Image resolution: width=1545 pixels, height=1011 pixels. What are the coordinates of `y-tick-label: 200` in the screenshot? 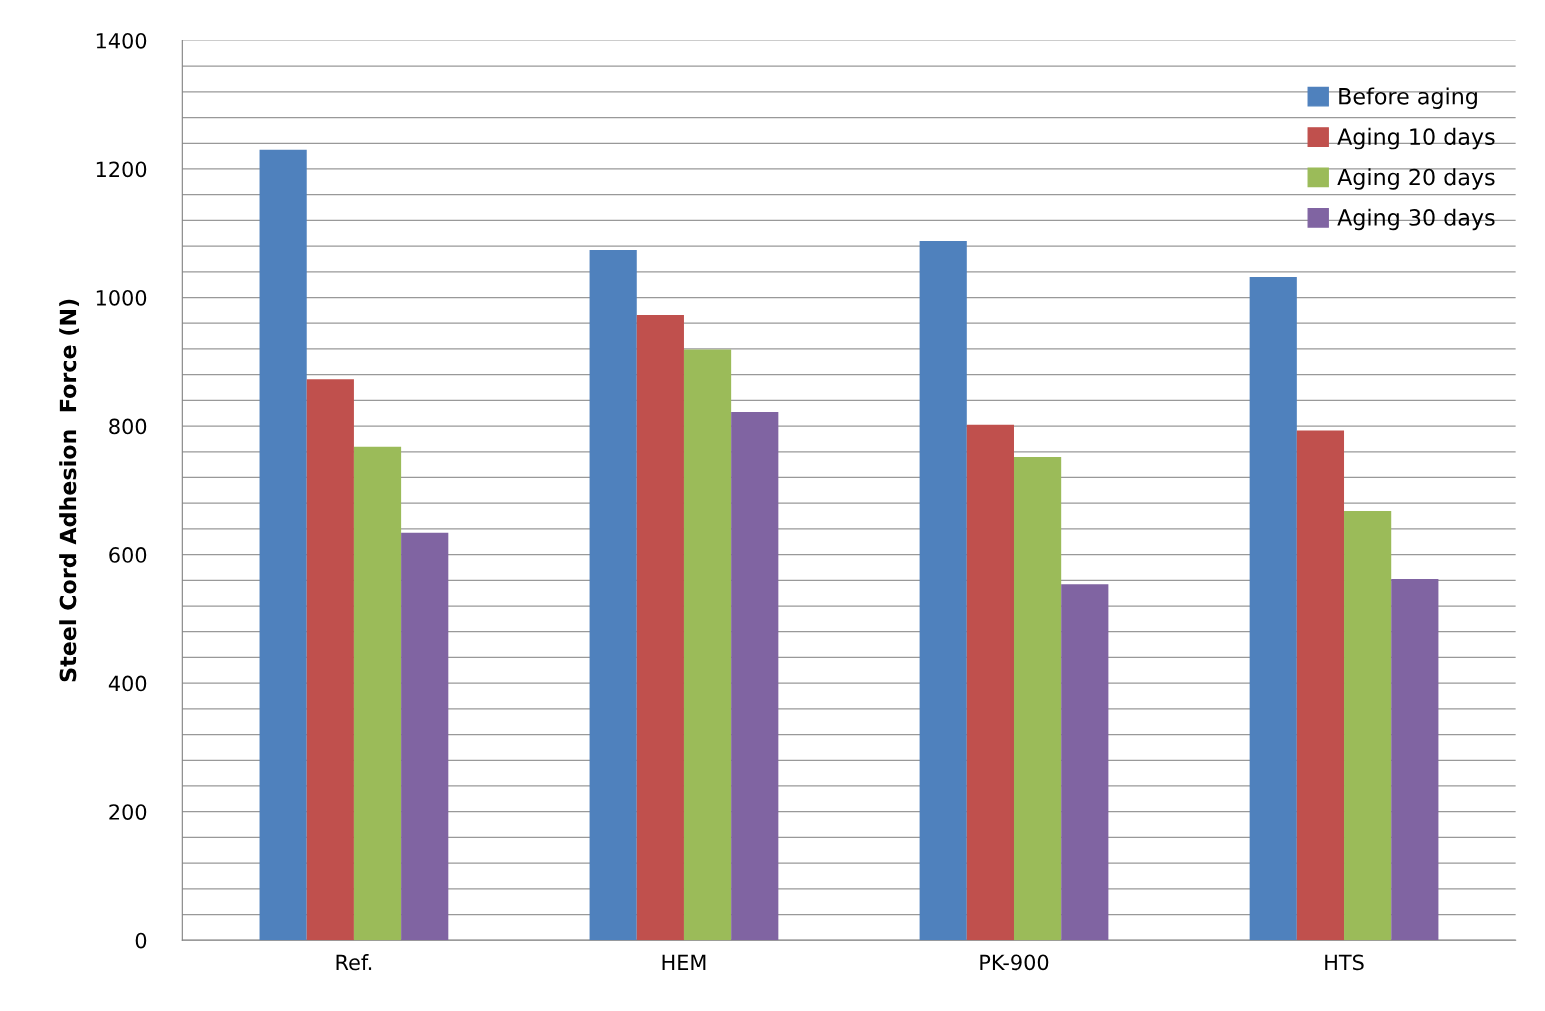 It's located at (128, 812).